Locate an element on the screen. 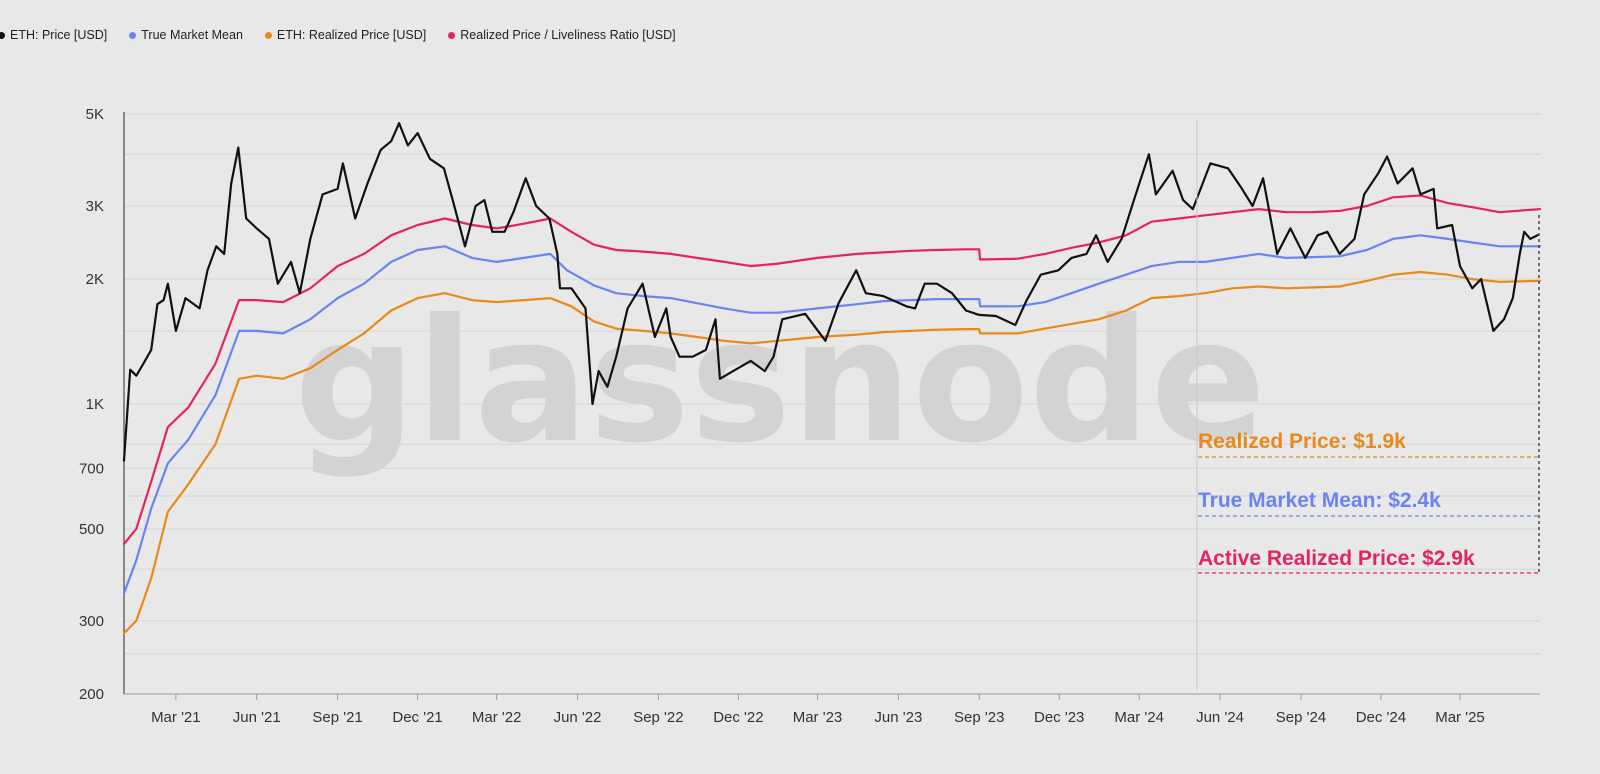 The height and width of the screenshot is (774, 1600). realized-price-annotation: Realized Price: $1.9k is located at coordinates (1302, 441).